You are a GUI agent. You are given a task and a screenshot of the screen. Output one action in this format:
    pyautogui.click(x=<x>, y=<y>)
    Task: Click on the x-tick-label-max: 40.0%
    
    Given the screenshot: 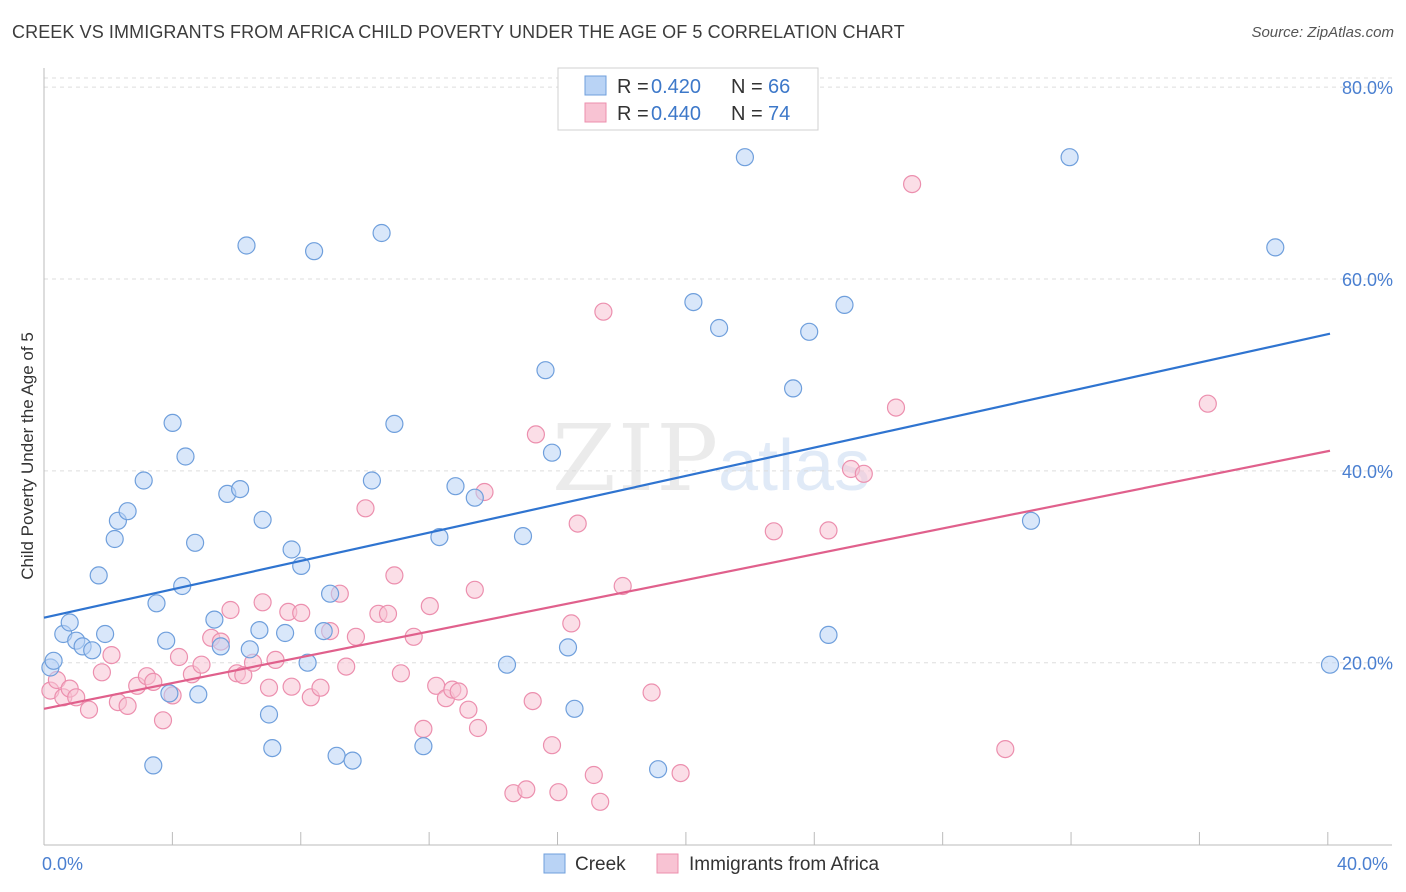 What is the action you would take?
    pyautogui.click(x=1362, y=864)
    